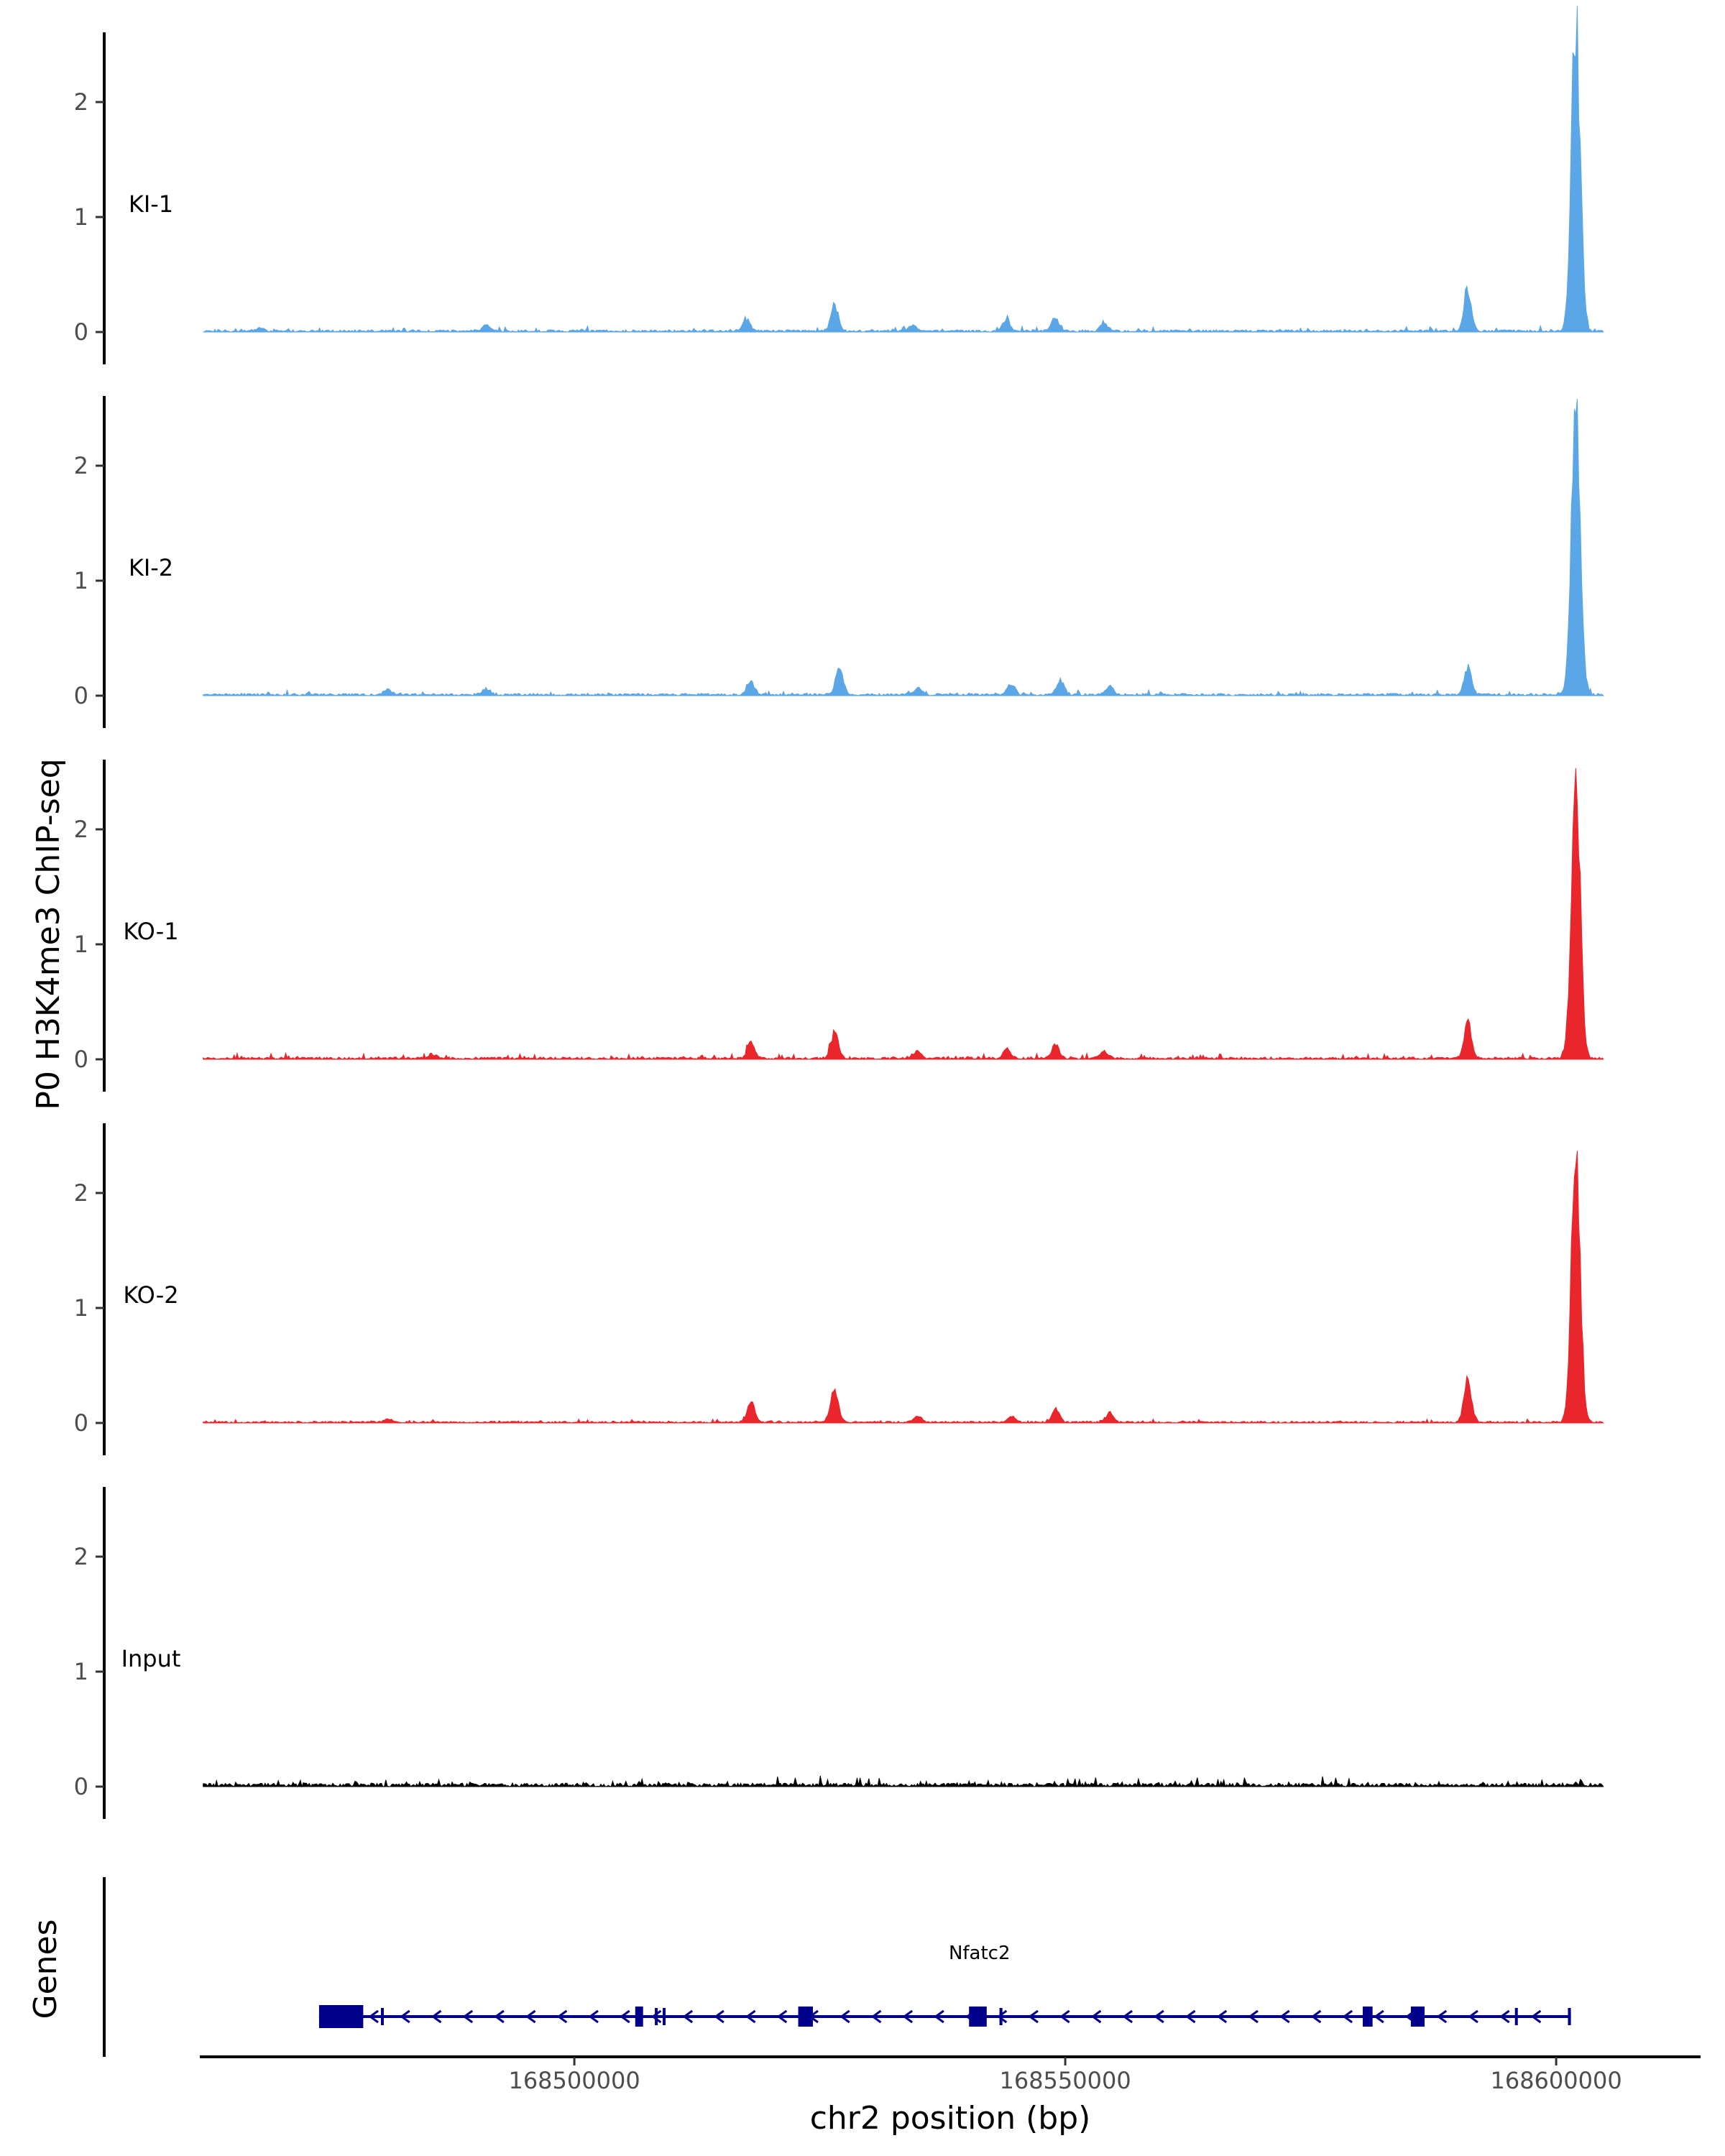  I want to click on track-label: Input, so click(151, 1658).